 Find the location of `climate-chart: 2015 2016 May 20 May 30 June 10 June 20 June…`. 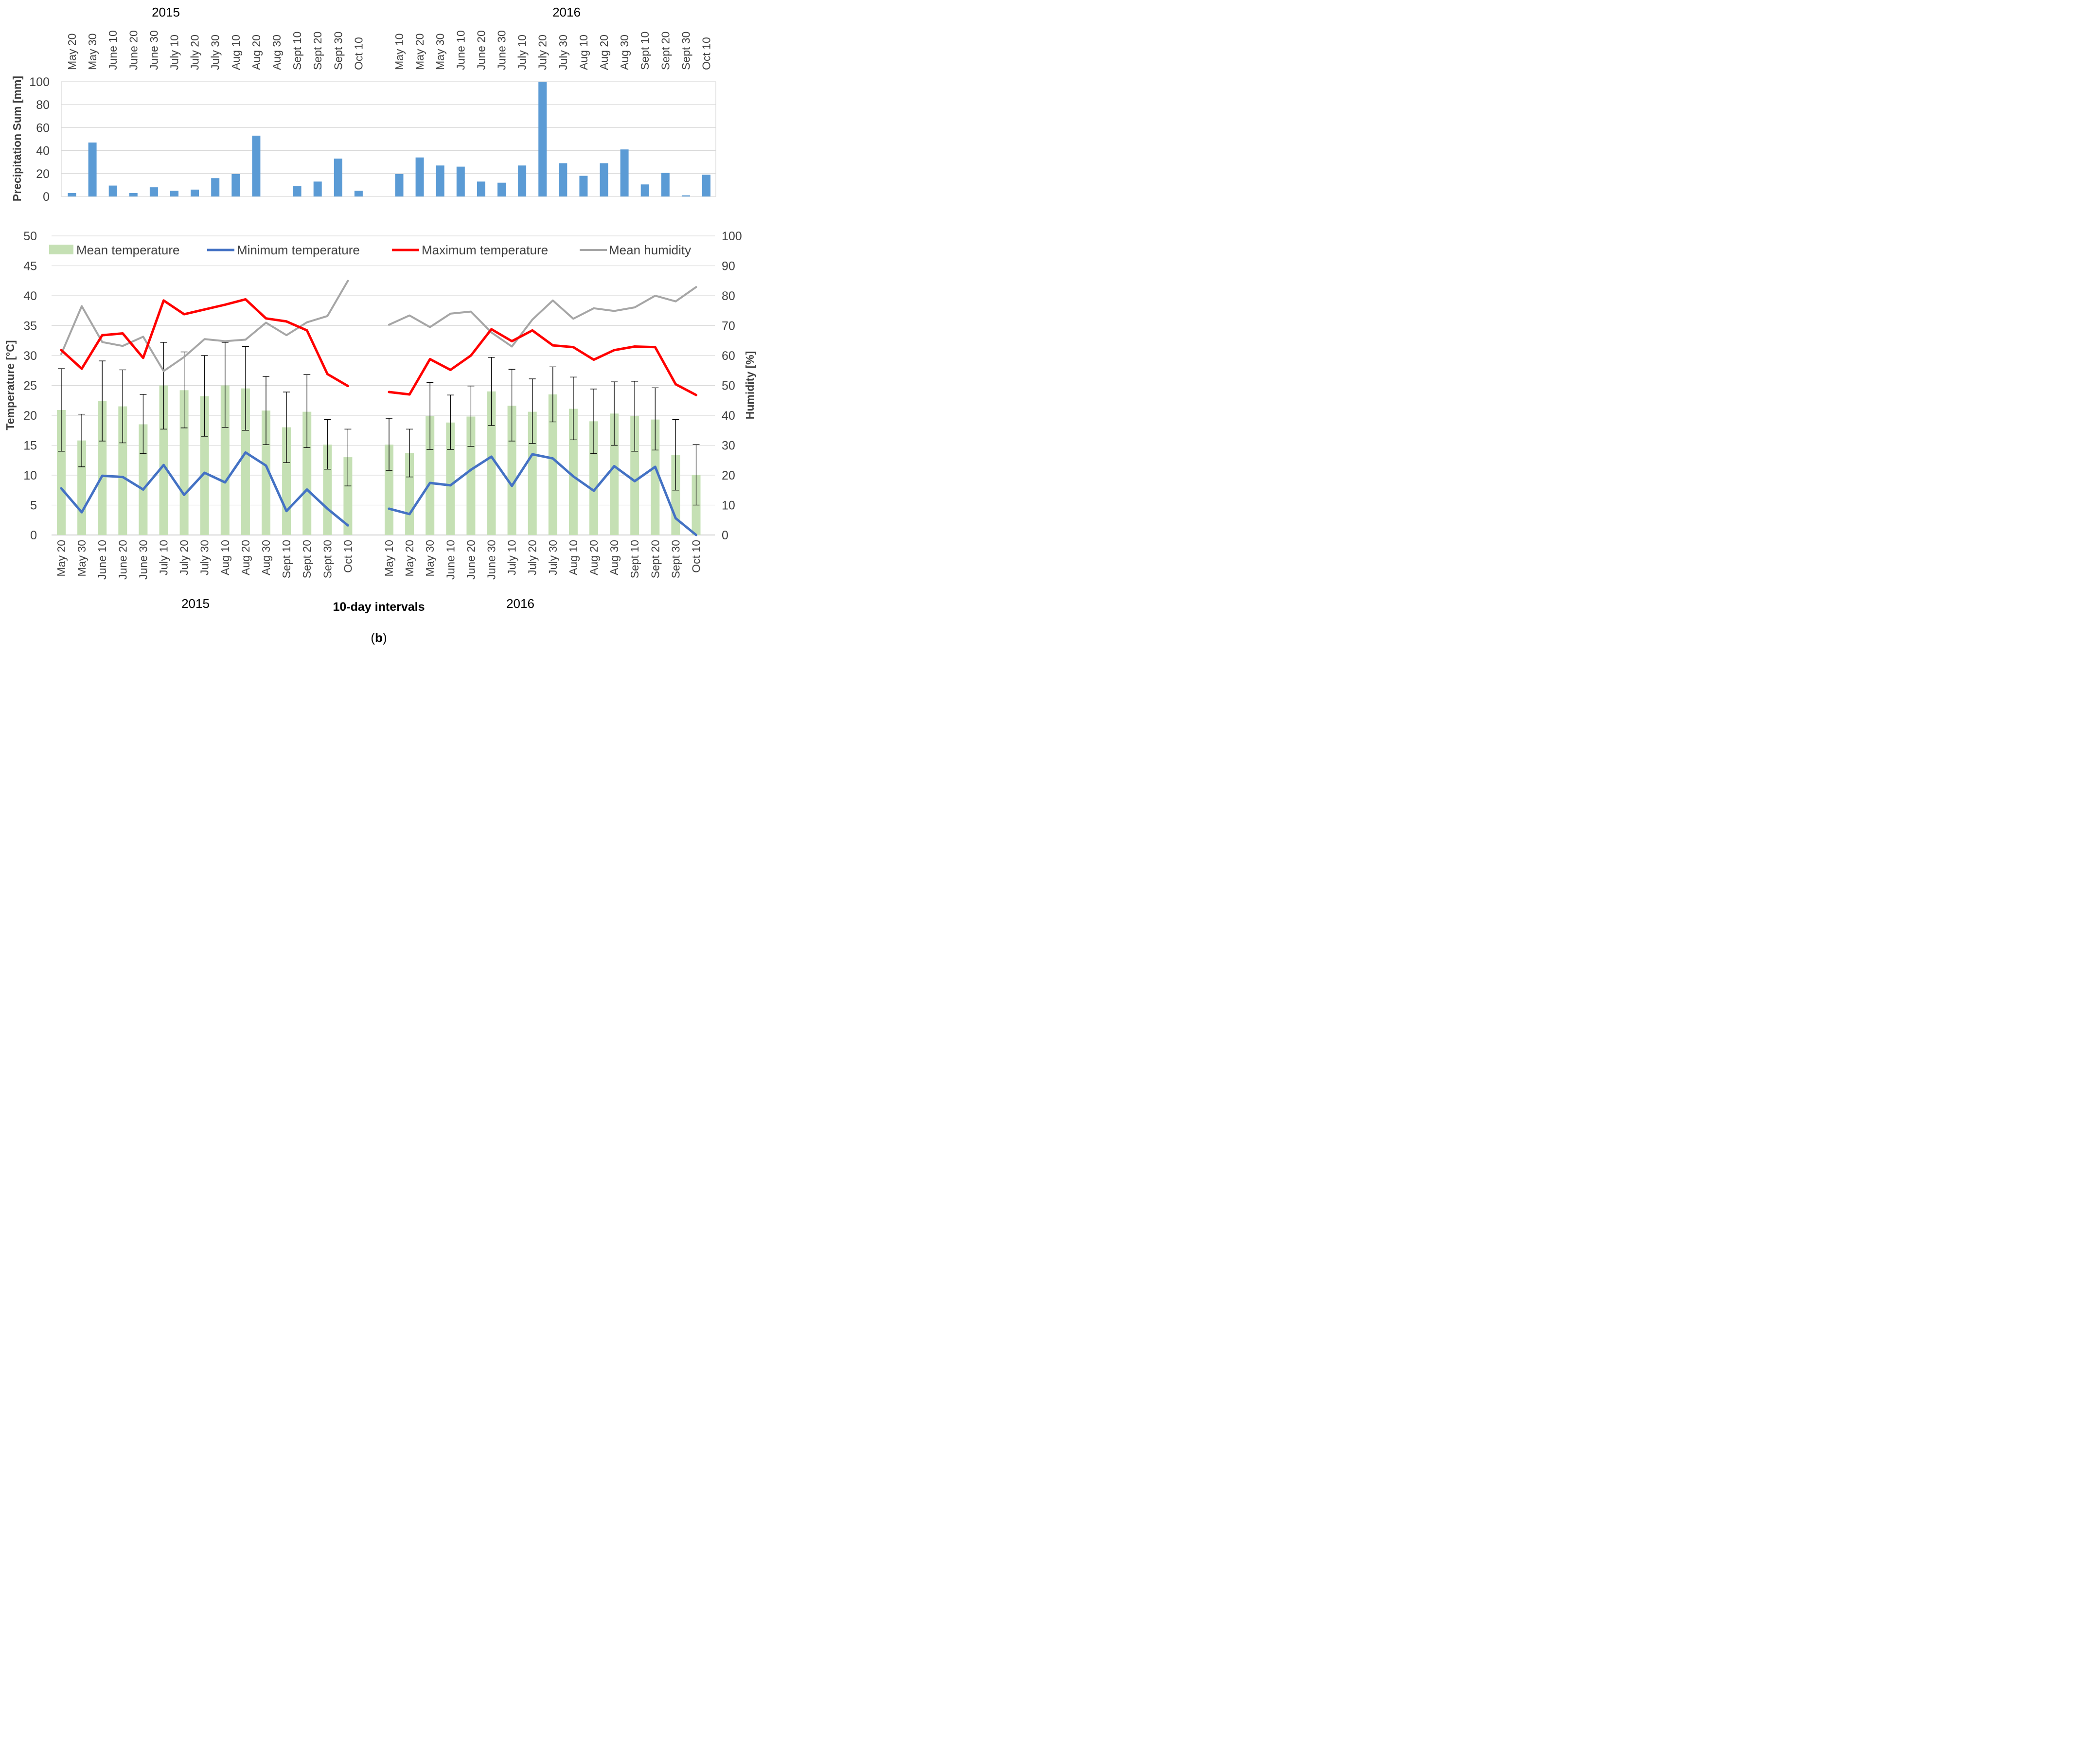

climate-chart: 2015 2016 May 20 May 30 June 10 June 20 June… is located at coordinates (380, 325).